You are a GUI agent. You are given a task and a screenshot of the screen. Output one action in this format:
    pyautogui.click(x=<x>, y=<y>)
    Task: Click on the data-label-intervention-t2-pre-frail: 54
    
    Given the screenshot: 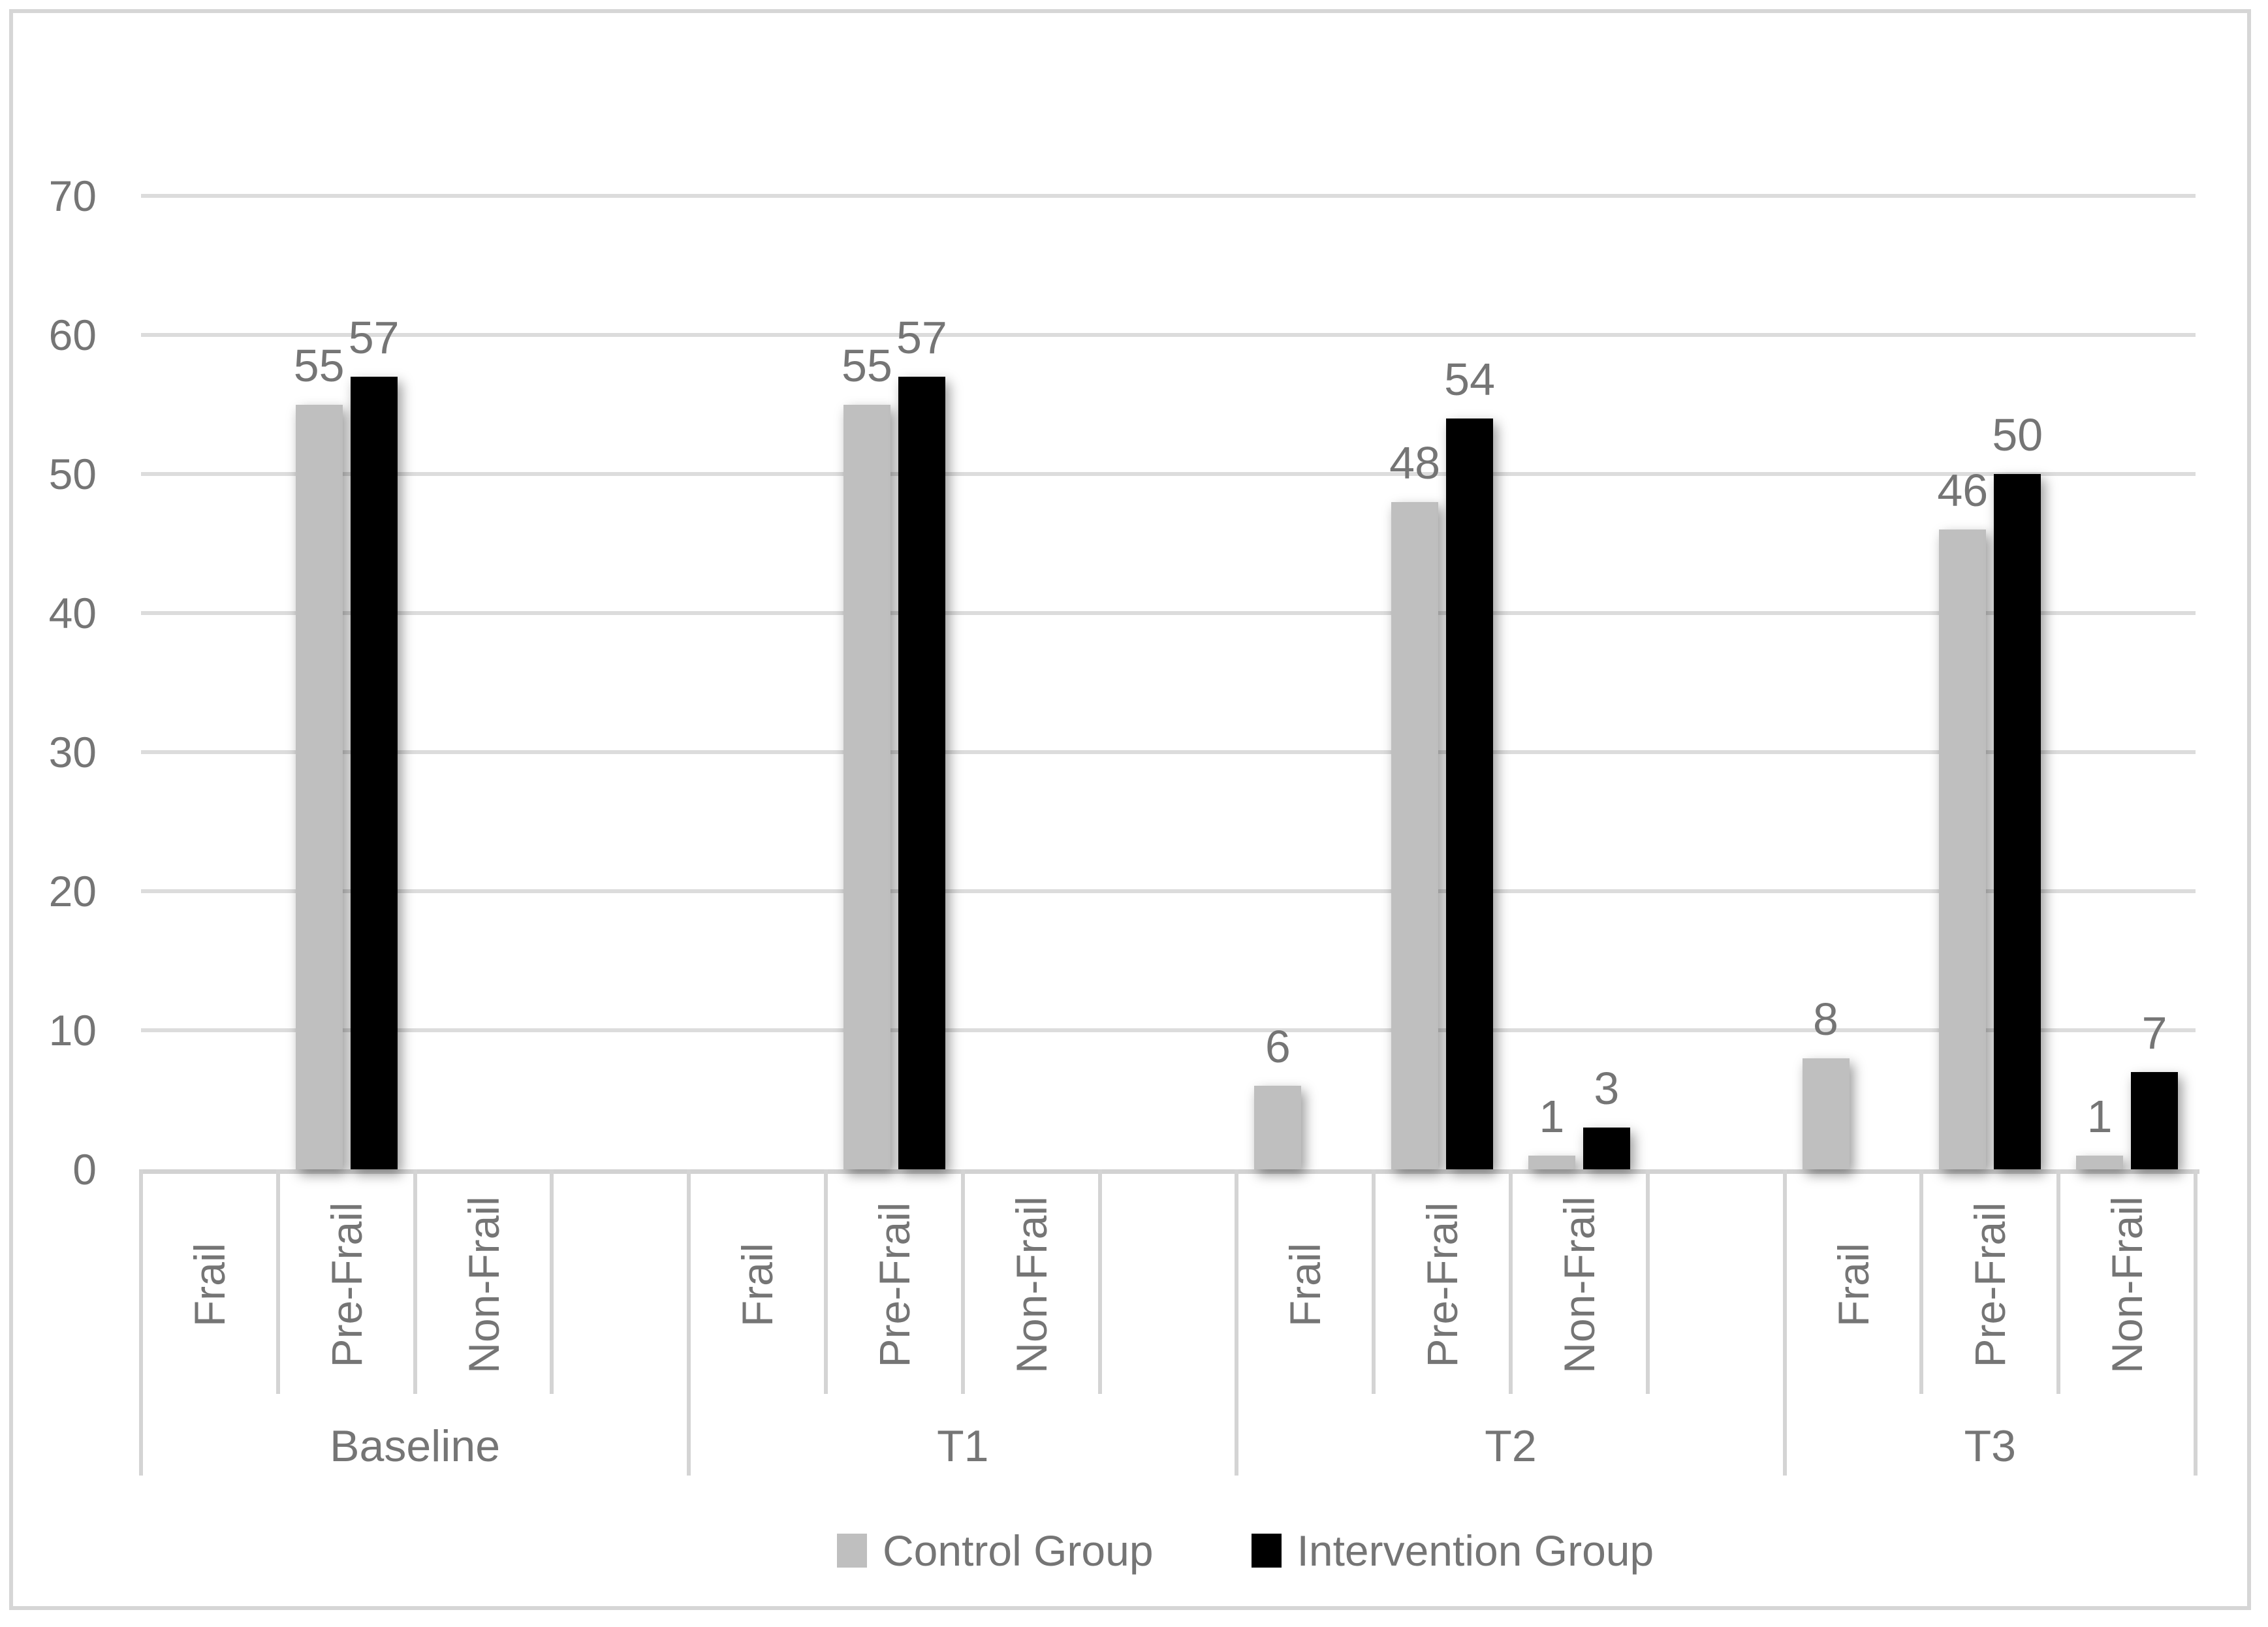 What is the action you would take?
    pyautogui.click(x=1470, y=379)
    